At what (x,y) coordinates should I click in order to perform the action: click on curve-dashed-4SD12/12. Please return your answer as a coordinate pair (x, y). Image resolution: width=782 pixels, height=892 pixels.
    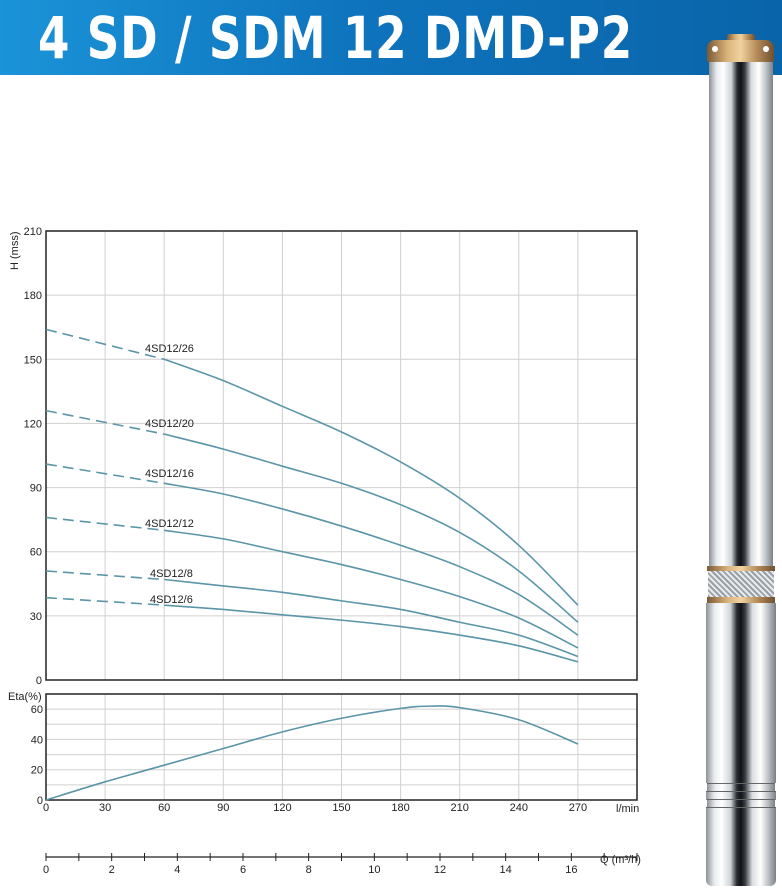
    Looking at the image, I should click on (105, 524).